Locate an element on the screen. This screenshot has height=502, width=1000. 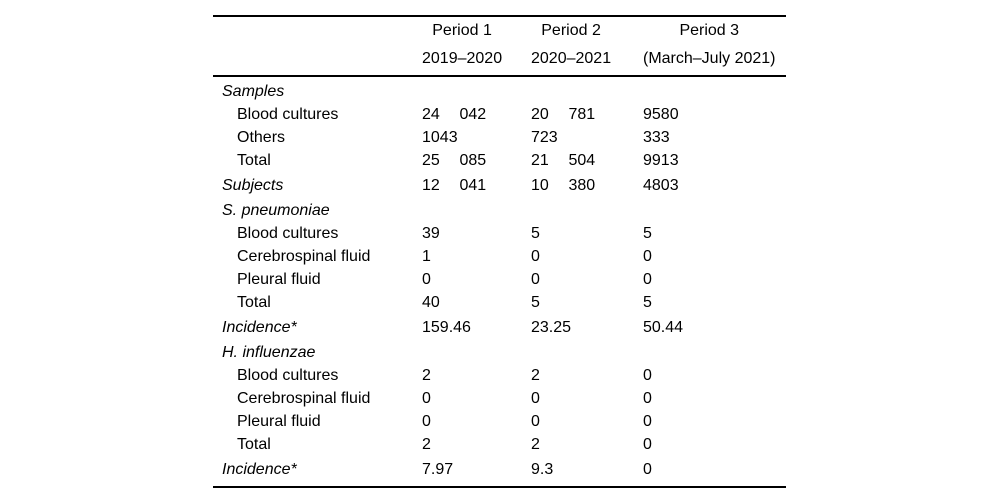
header-cell-period-1: Period 1 2019–2020 is located at coordinates (476, 45).